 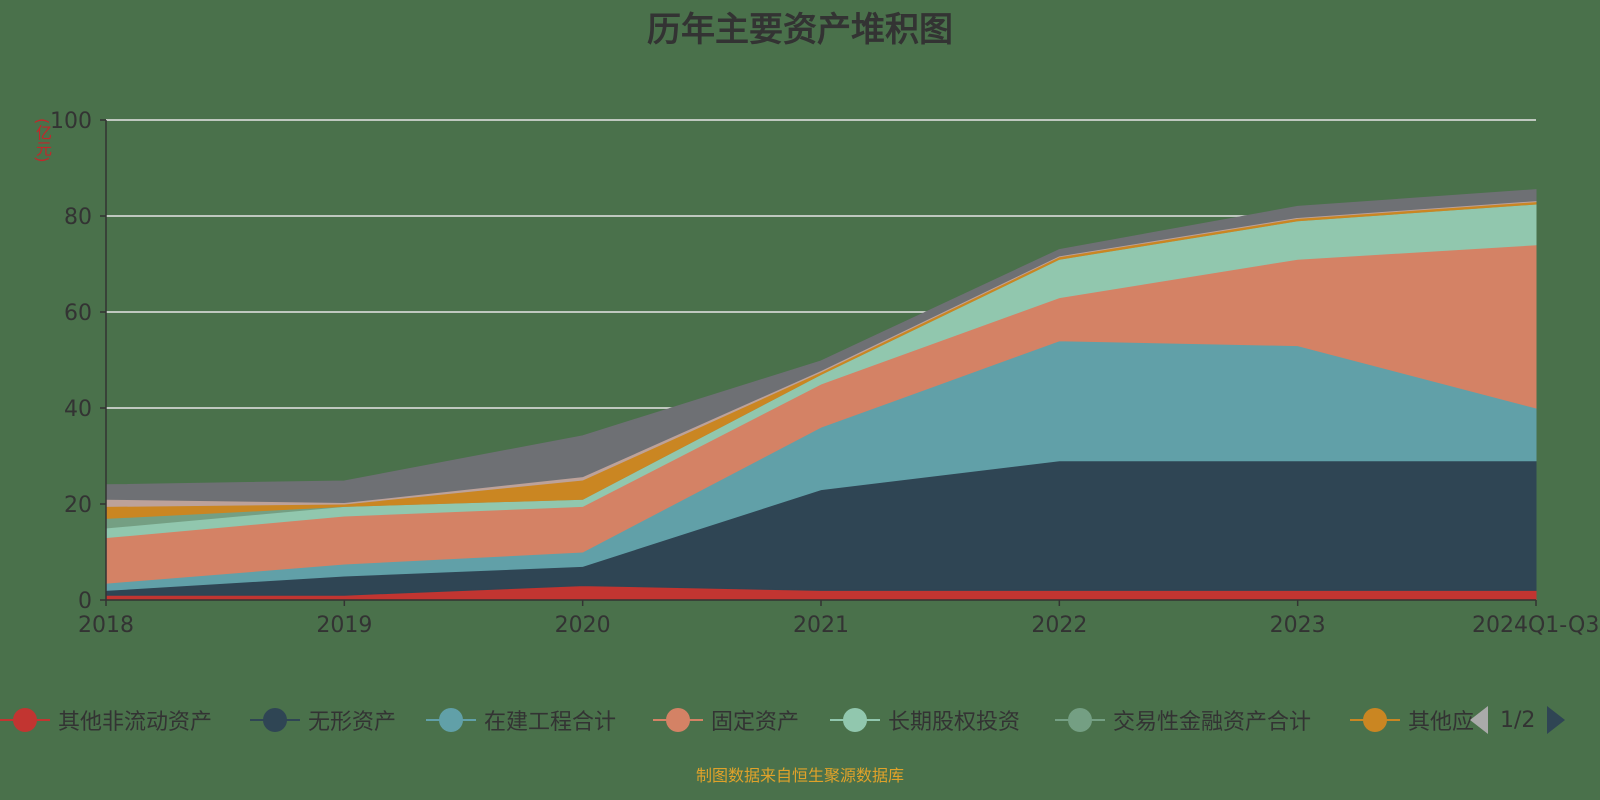 I want to click on x-tick-label: 2018, so click(x=106, y=625).